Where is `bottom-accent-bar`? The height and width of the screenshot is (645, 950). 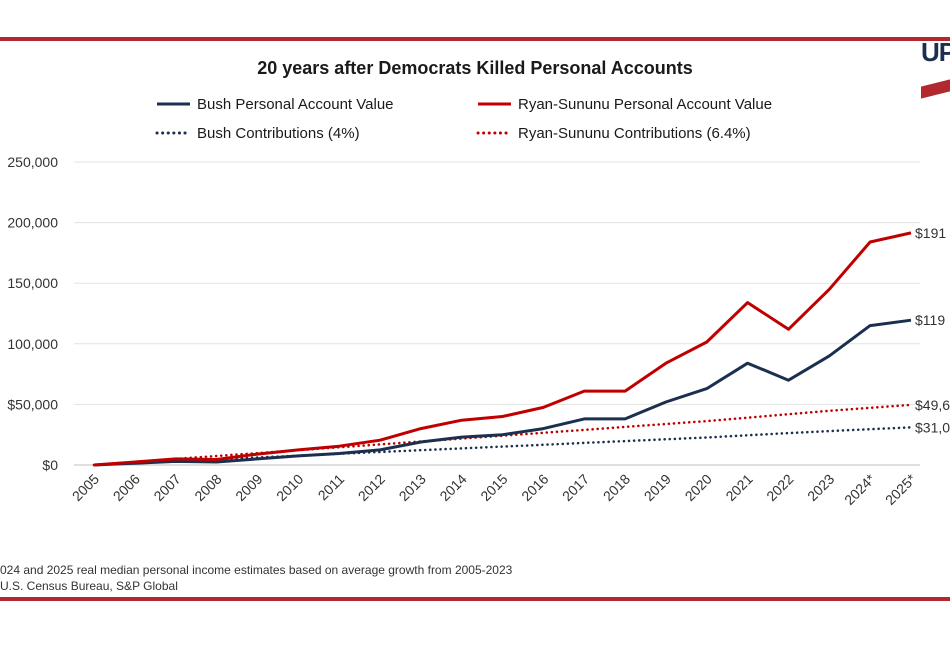
bottom-accent-bar is located at coordinates (475, 599).